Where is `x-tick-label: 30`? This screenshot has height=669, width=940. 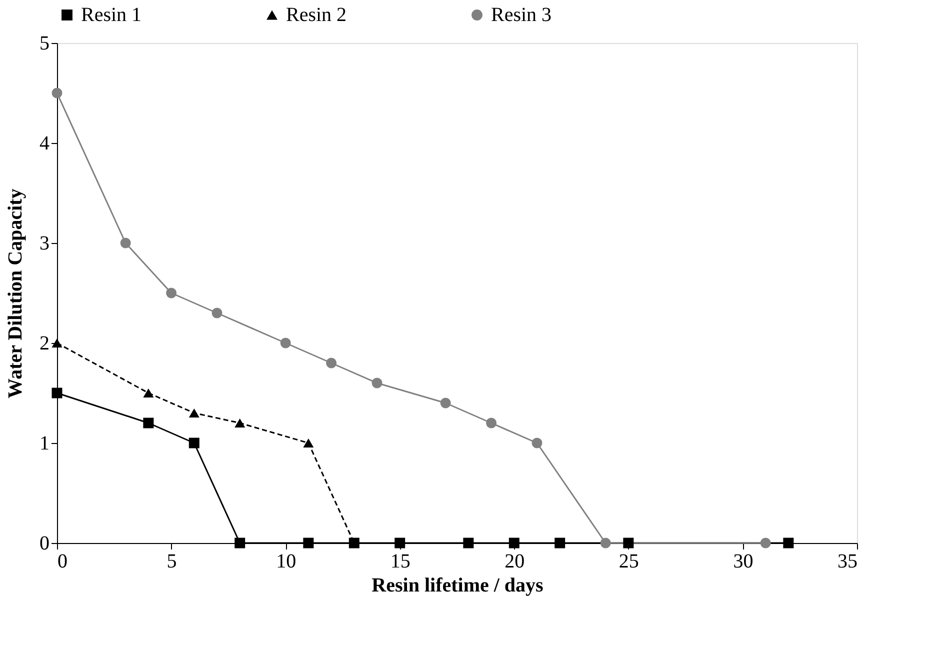 x-tick-label: 30 is located at coordinates (743, 561).